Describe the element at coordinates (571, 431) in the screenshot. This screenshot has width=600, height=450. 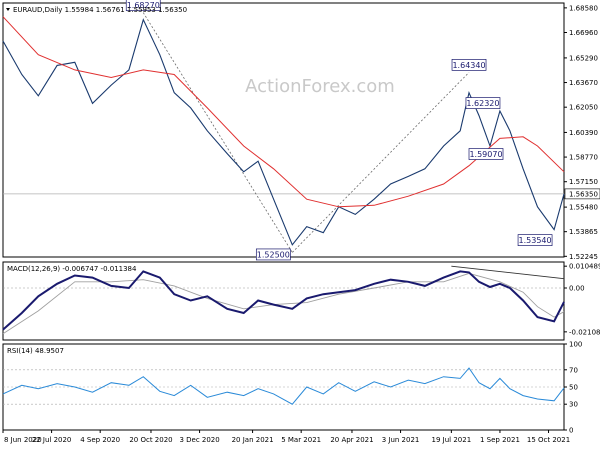
I see `rsi-y-tick-label: 0` at that location.